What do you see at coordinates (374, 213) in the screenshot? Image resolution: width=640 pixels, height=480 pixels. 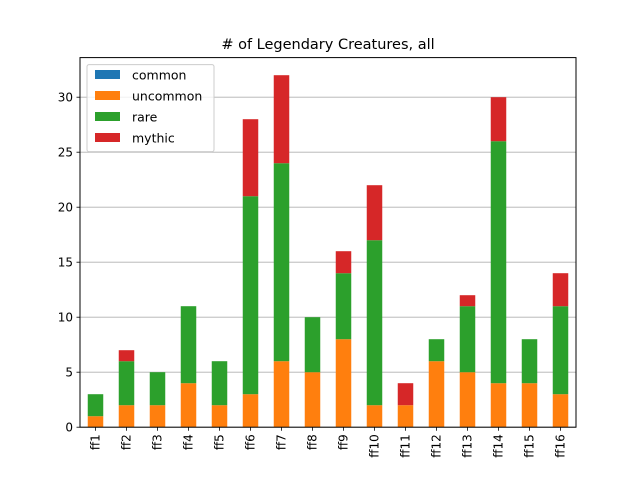 I see `bar-mythic-ff10` at bounding box center [374, 213].